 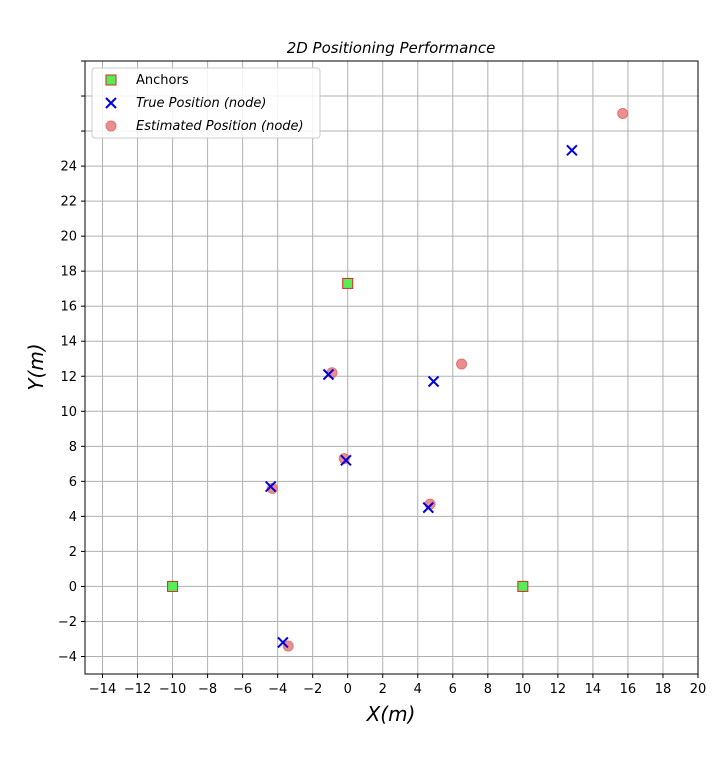 I want to click on x-tick-label: −4, so click(x=277, y=689).